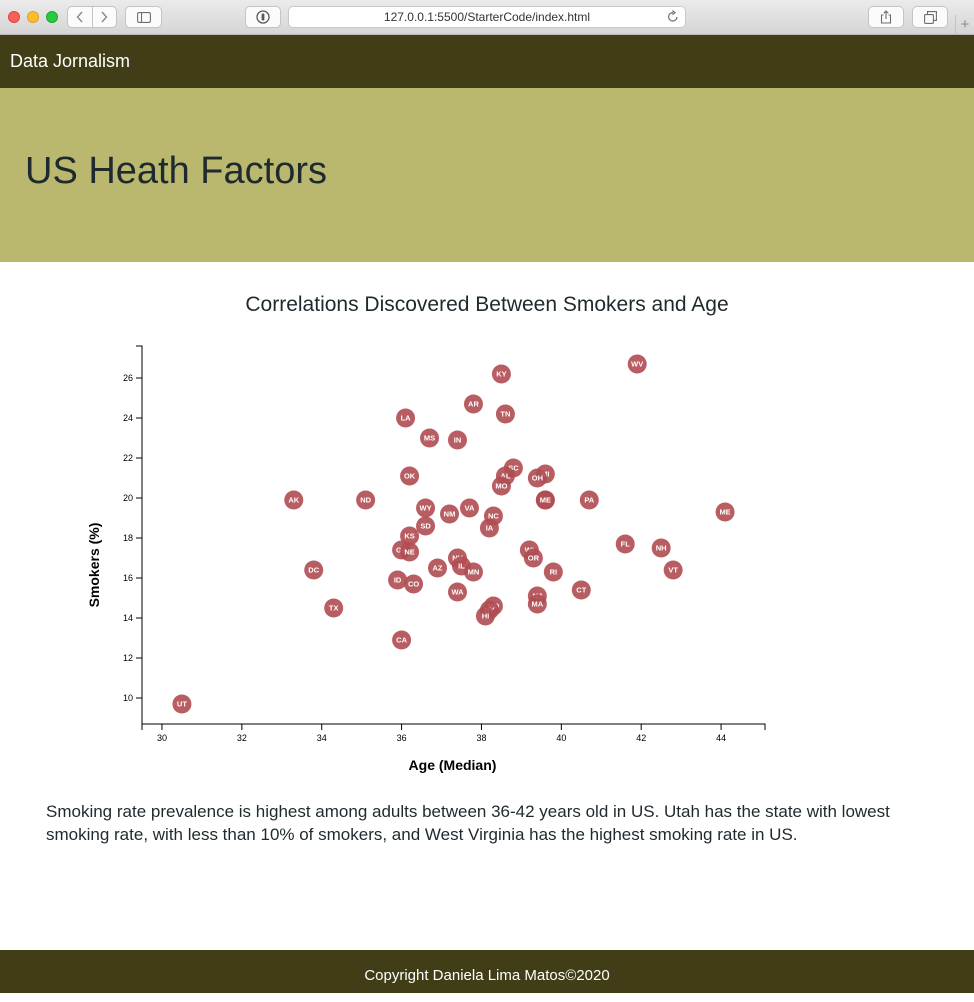 Image resolution: width=974 pixels, height=1002 pixels. I want to click on state-label: TN, so click(505, 414).